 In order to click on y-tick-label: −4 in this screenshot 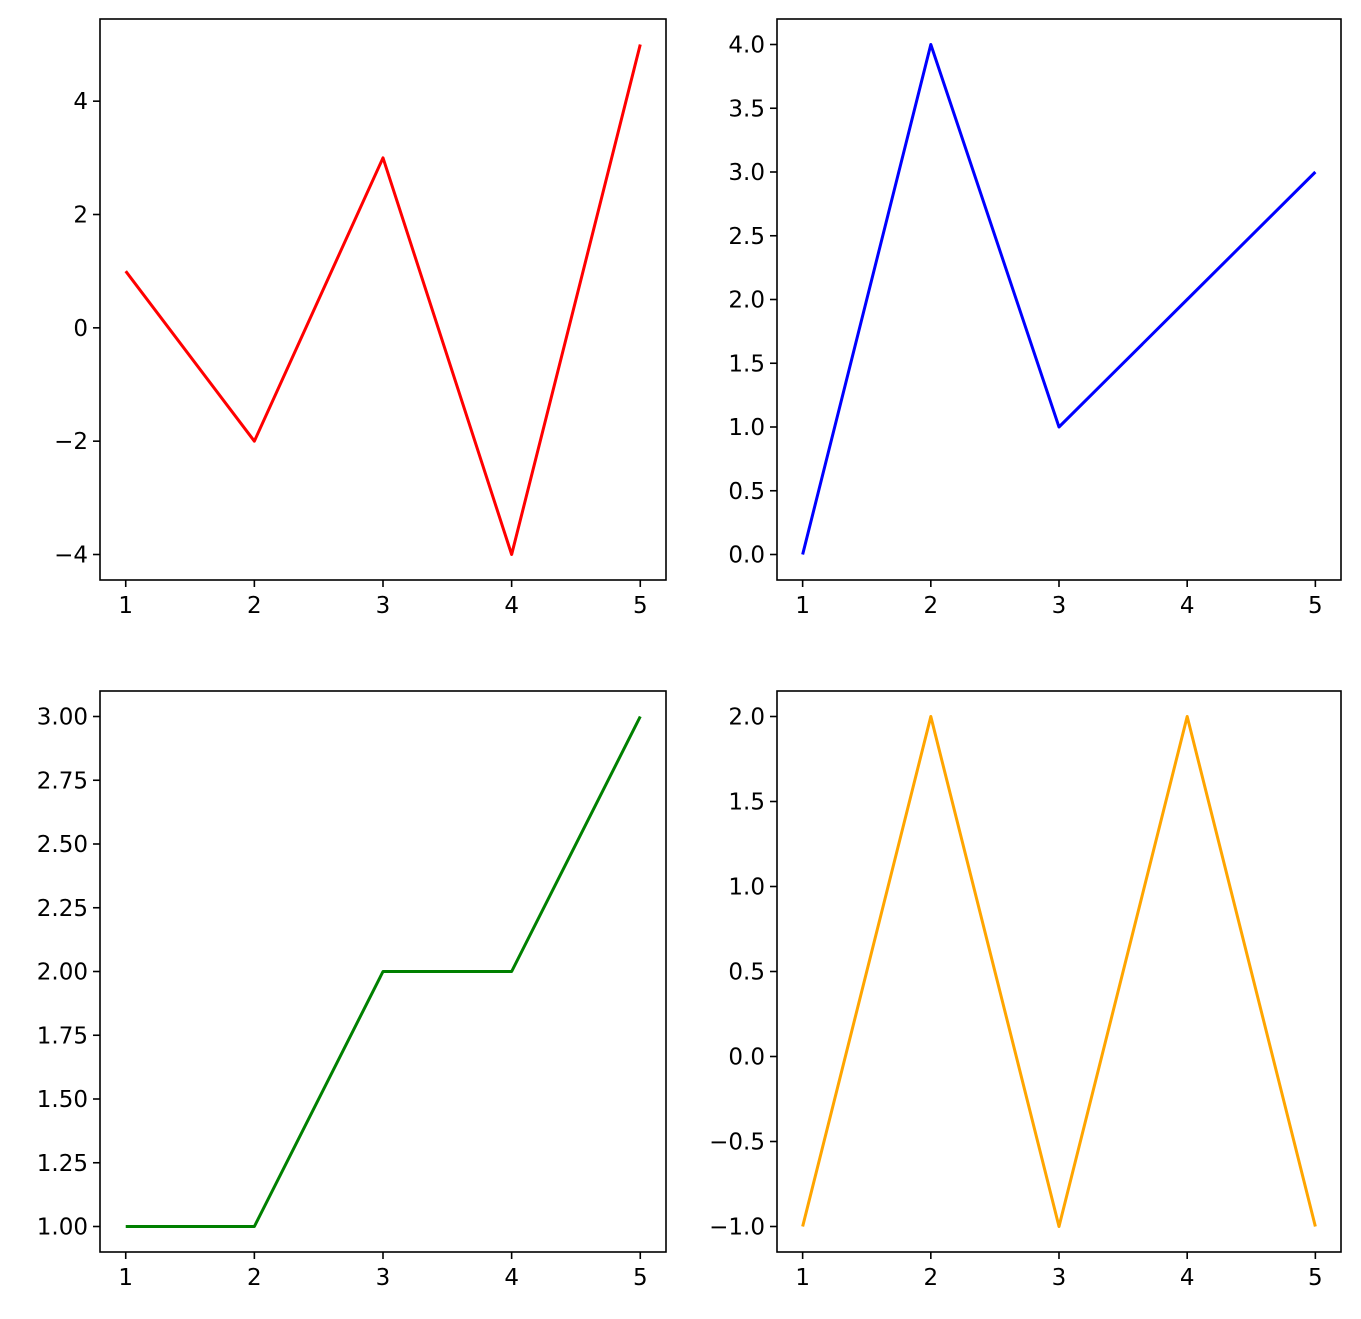, I will do `click(71, 556)`.